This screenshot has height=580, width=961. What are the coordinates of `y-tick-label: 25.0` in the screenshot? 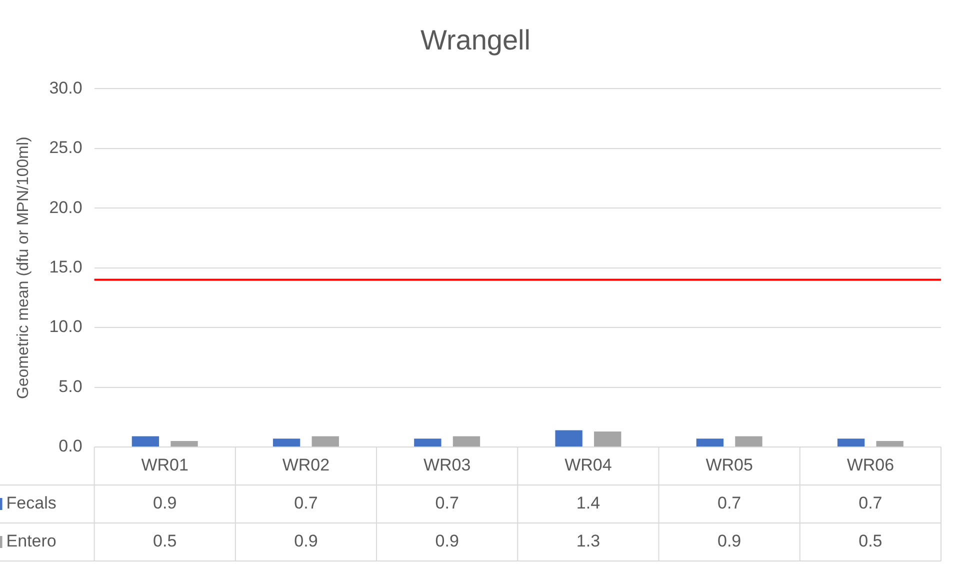 It's located at (65, 148).